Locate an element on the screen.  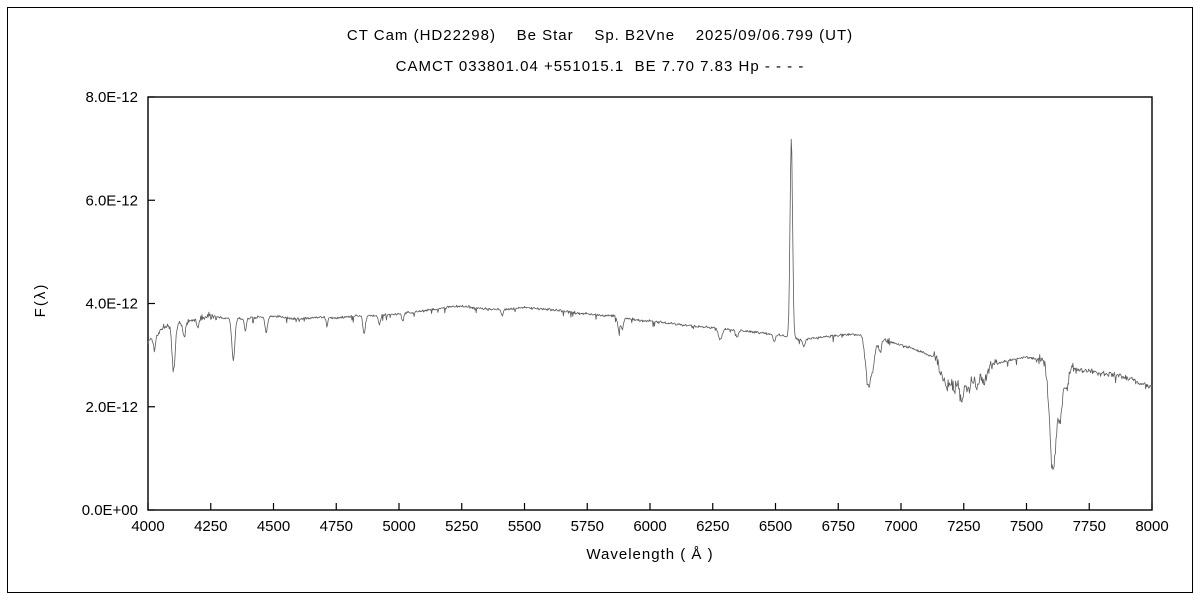
x-tick-label: 5000 is located at coordinates (398, 526).